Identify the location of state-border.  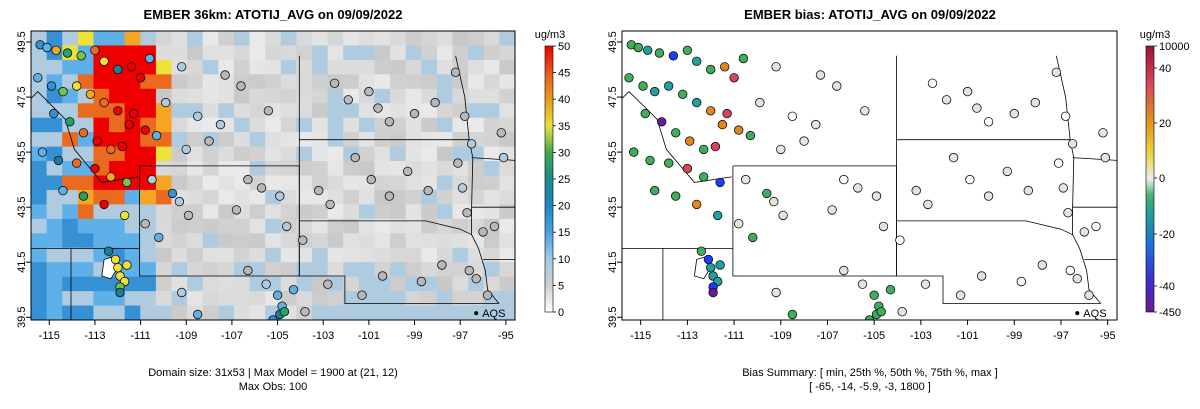
(399, 289).